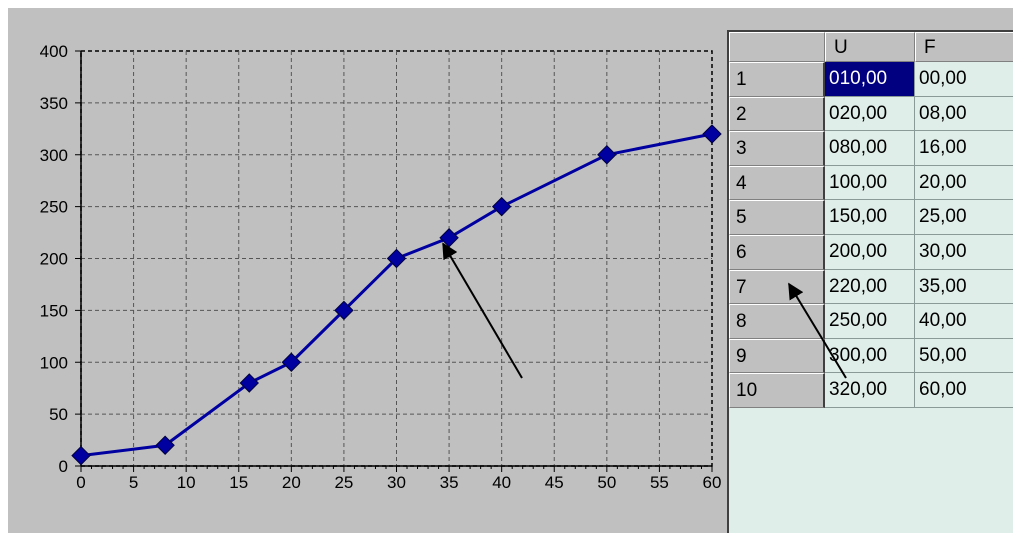 The image size is (1013, 533). What do you see at coordinates (291, 482) in the screenshot?
I see `x-tick-label: 20` at bounding box center [291, 482].